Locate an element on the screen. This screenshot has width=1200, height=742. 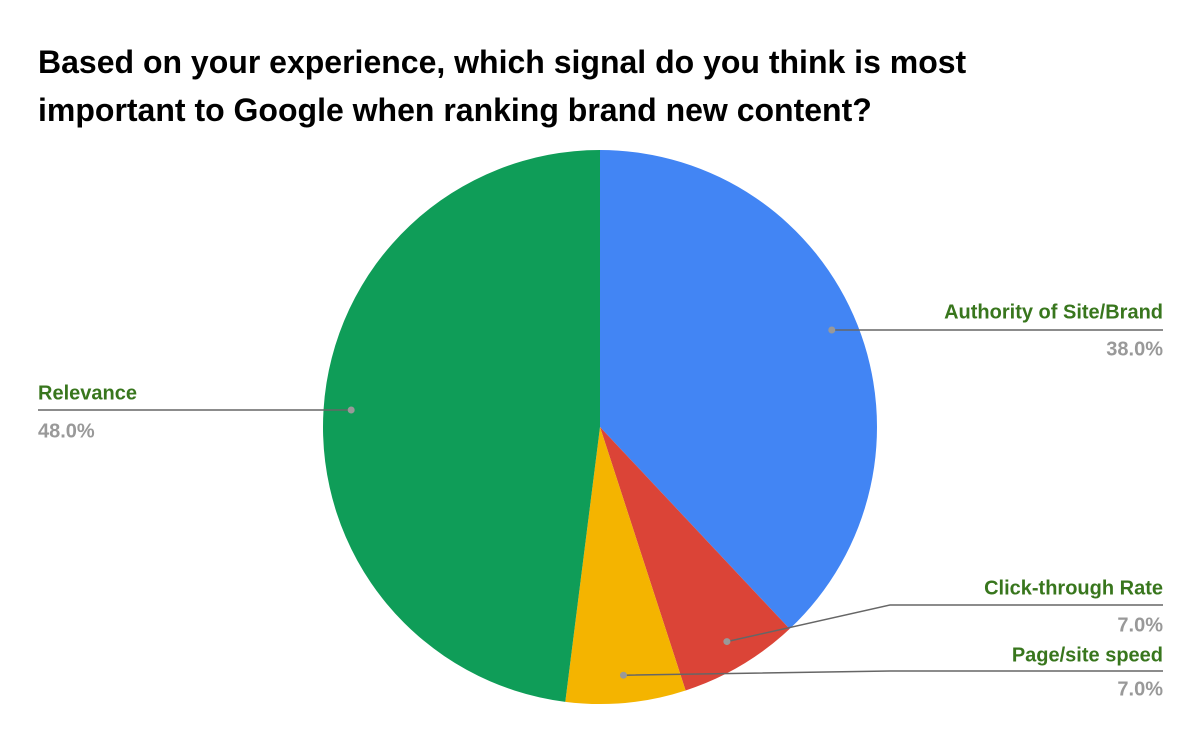
slice-label: Authority of Site/Brand is located at coordinates (1053, 312).